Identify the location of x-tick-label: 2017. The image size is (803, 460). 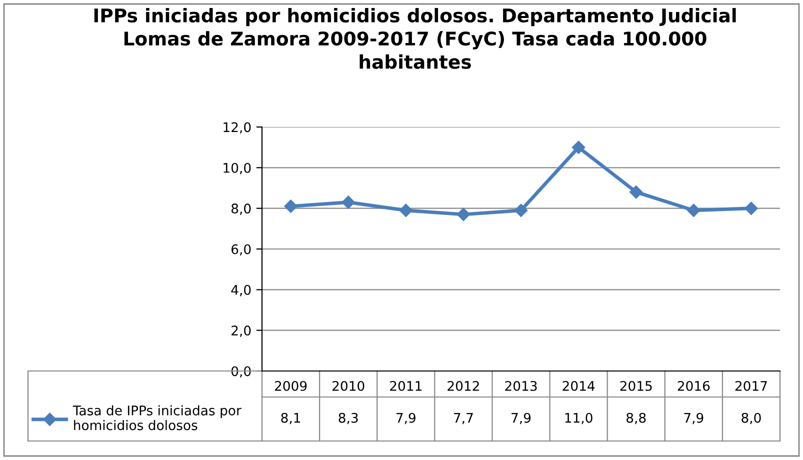
(751, 385).